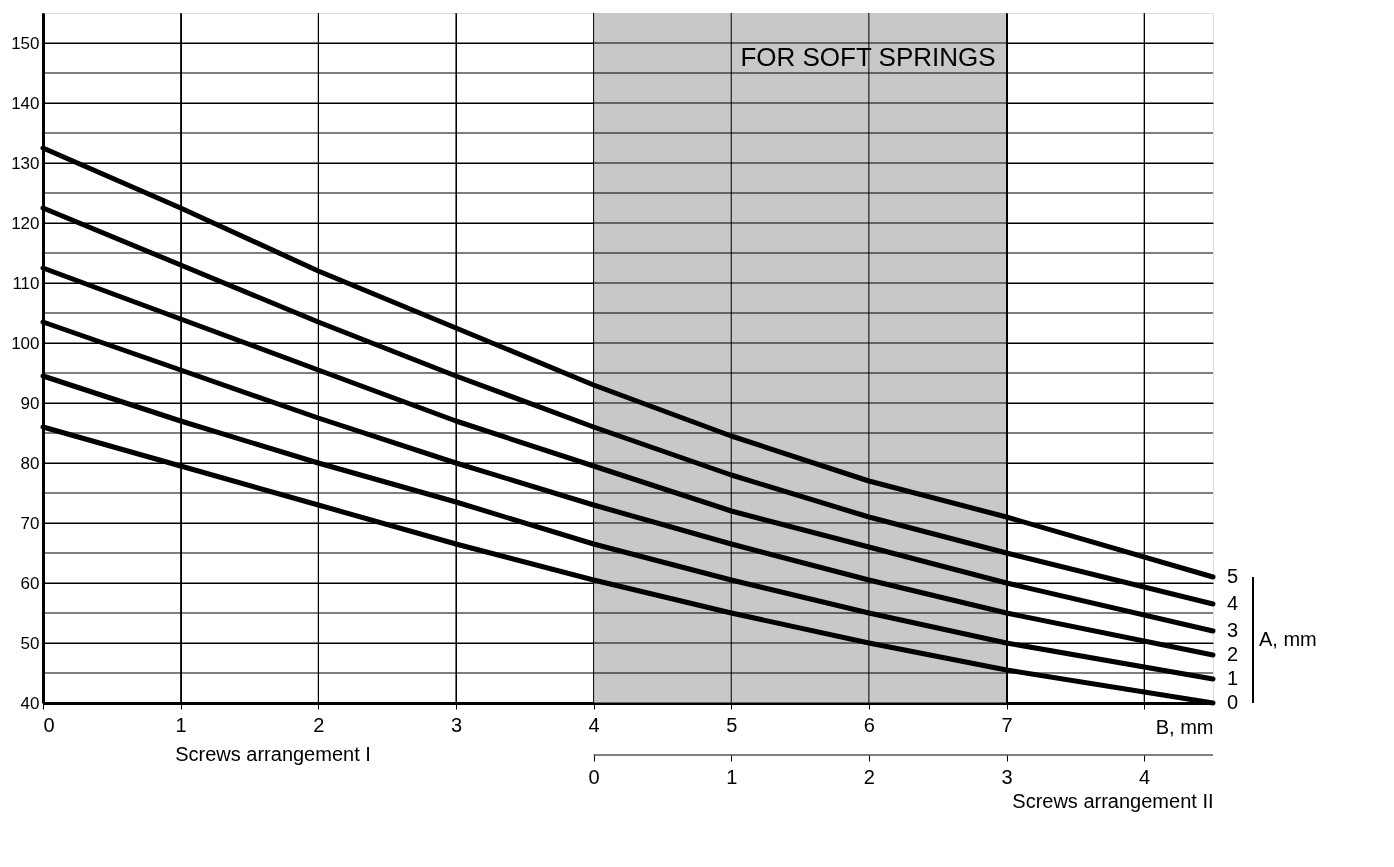 Image resolution: width=1394 pixels, height=867 pixels. What do you see at coordinates (1233, 603) in the screenshot?
I see `series-label: 4` at bounding box center [1233, 603].